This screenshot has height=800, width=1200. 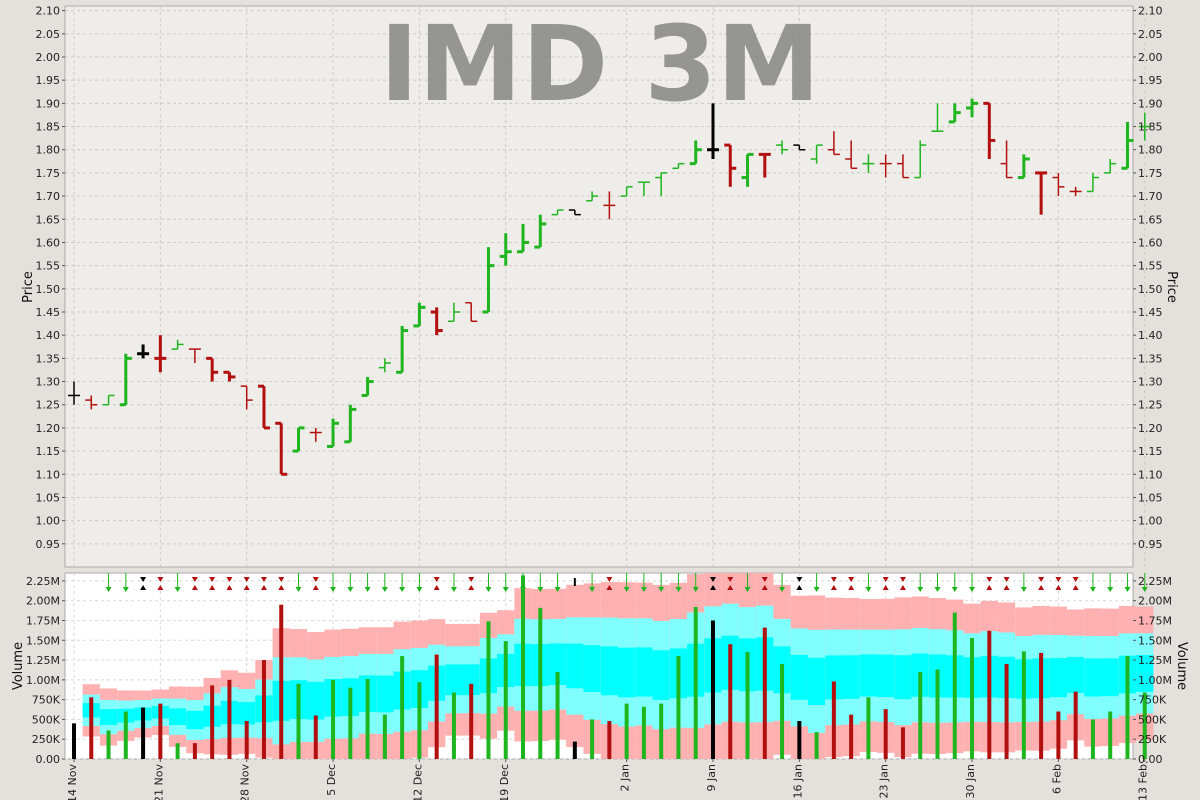 I want to click on price-y-tick-label: 2.00, so click(x=1150, y=57).